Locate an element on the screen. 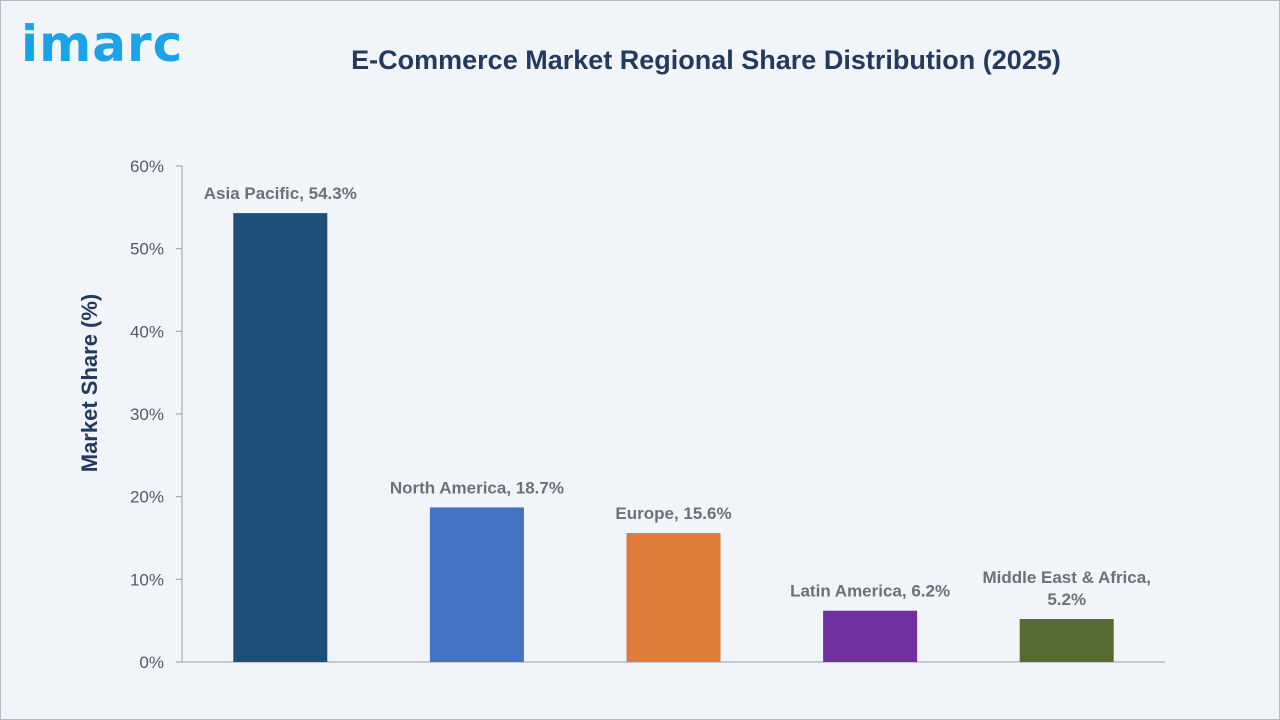  data-label: 5.2% is located at coordinates (1066, 599).